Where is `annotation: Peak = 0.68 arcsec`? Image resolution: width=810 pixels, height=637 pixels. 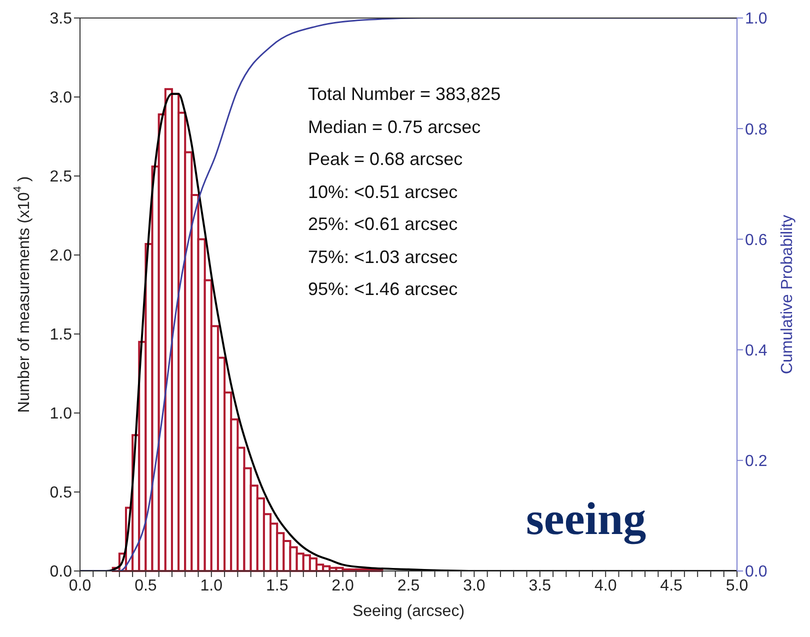
annotation: Peak = 0.68 arcsec is located at coordinates (386, 159).